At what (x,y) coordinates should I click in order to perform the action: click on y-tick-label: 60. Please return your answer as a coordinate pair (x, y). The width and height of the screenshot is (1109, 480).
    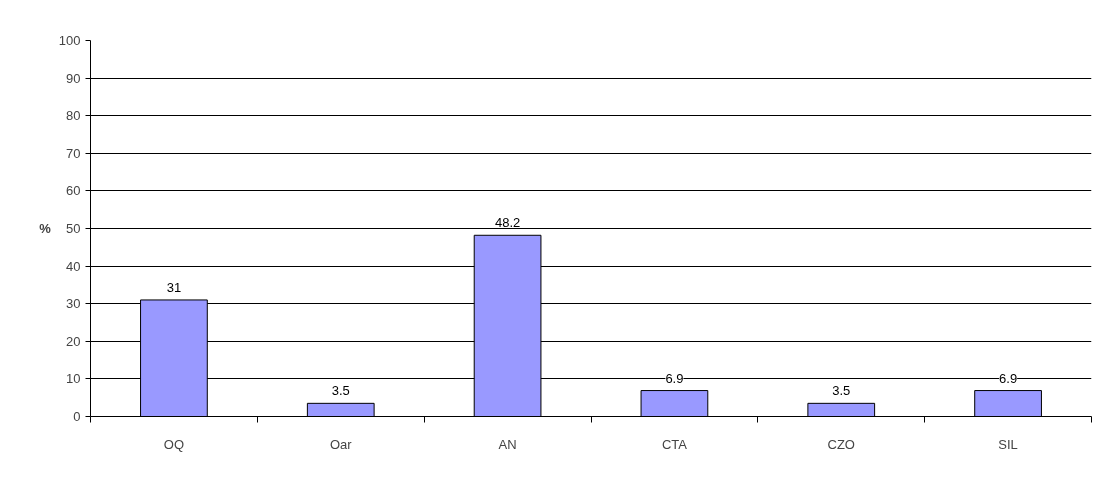
    Looking at the image, I should click on (73, 191).